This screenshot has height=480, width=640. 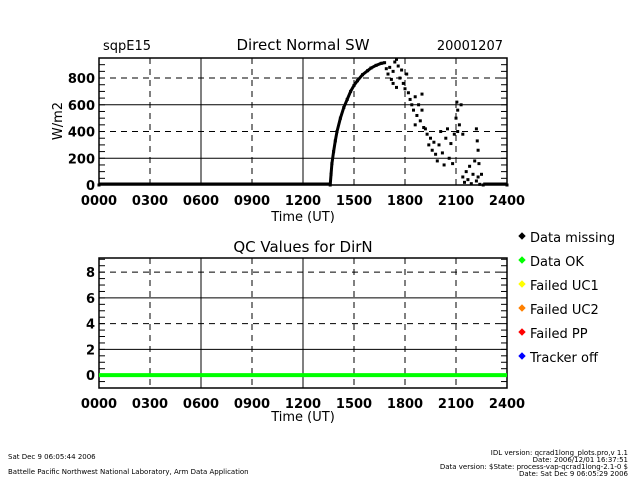 I want to click on date-label: 20001207, so click(x=470, y=46).